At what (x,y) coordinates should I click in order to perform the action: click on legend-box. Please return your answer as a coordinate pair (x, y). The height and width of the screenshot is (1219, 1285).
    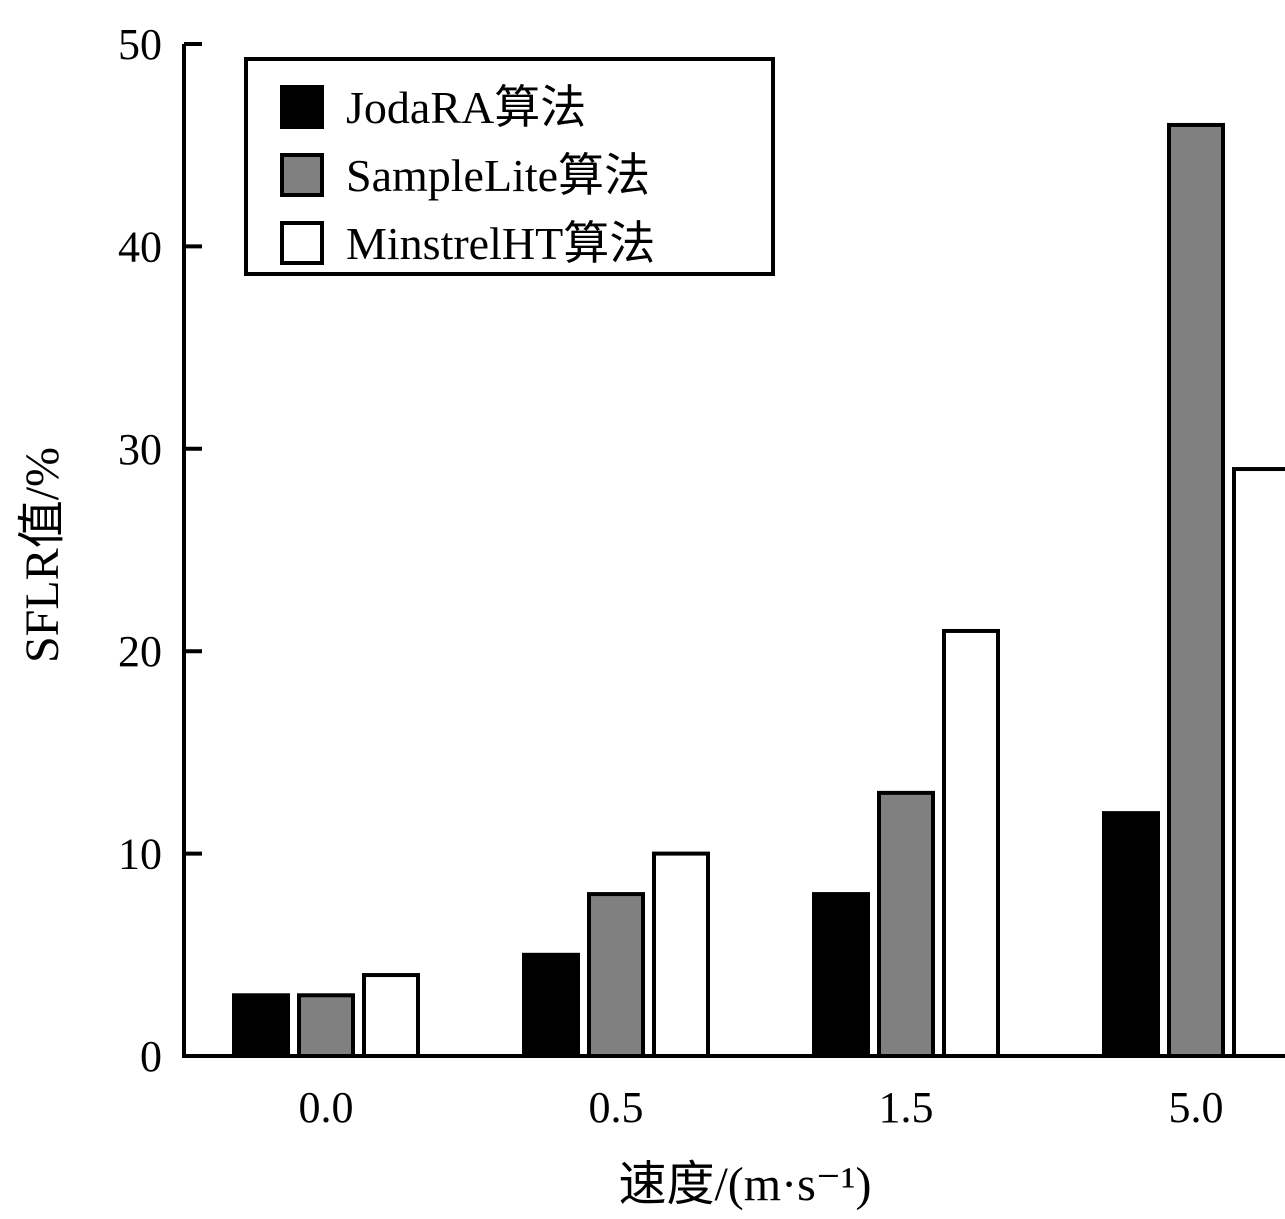
    Looking at the image, I should click on (509, 166).